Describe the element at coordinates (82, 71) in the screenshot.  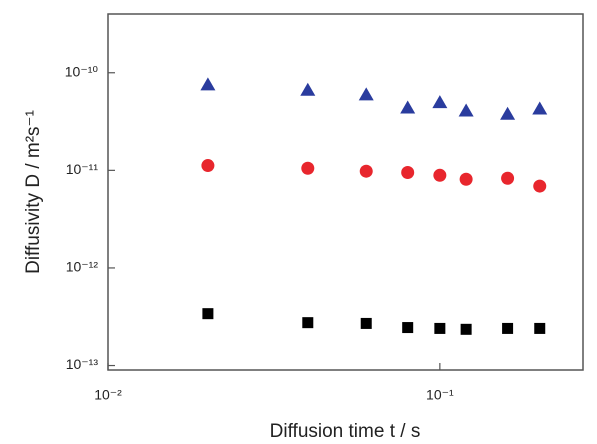
I see `y-tick-label: 10⁻¹⁰` at that location.